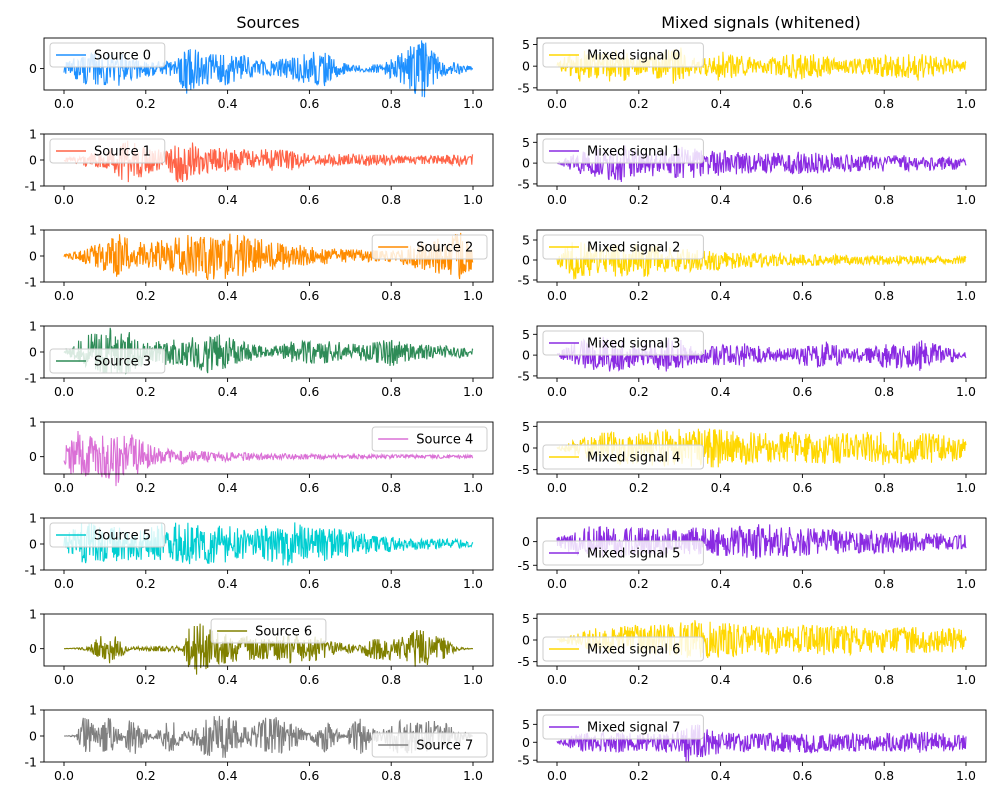 The image size is (1000, 800). Describe the element at coordinates (268, 631) in the screenshot. I see `legend: Source 6` at that location.